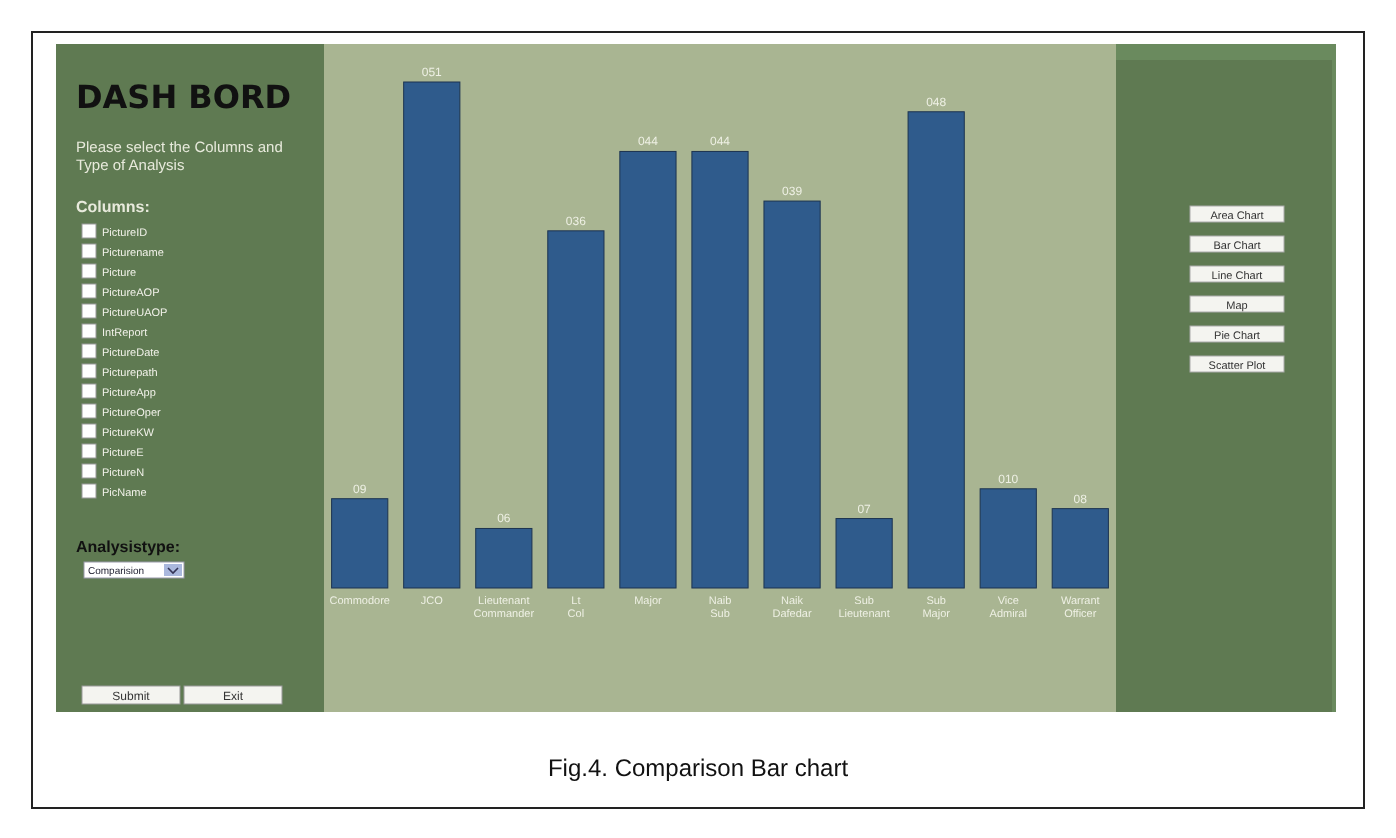 The image size is (1396, 838). I want to click on text: Analysistype:, so click(128, 547).